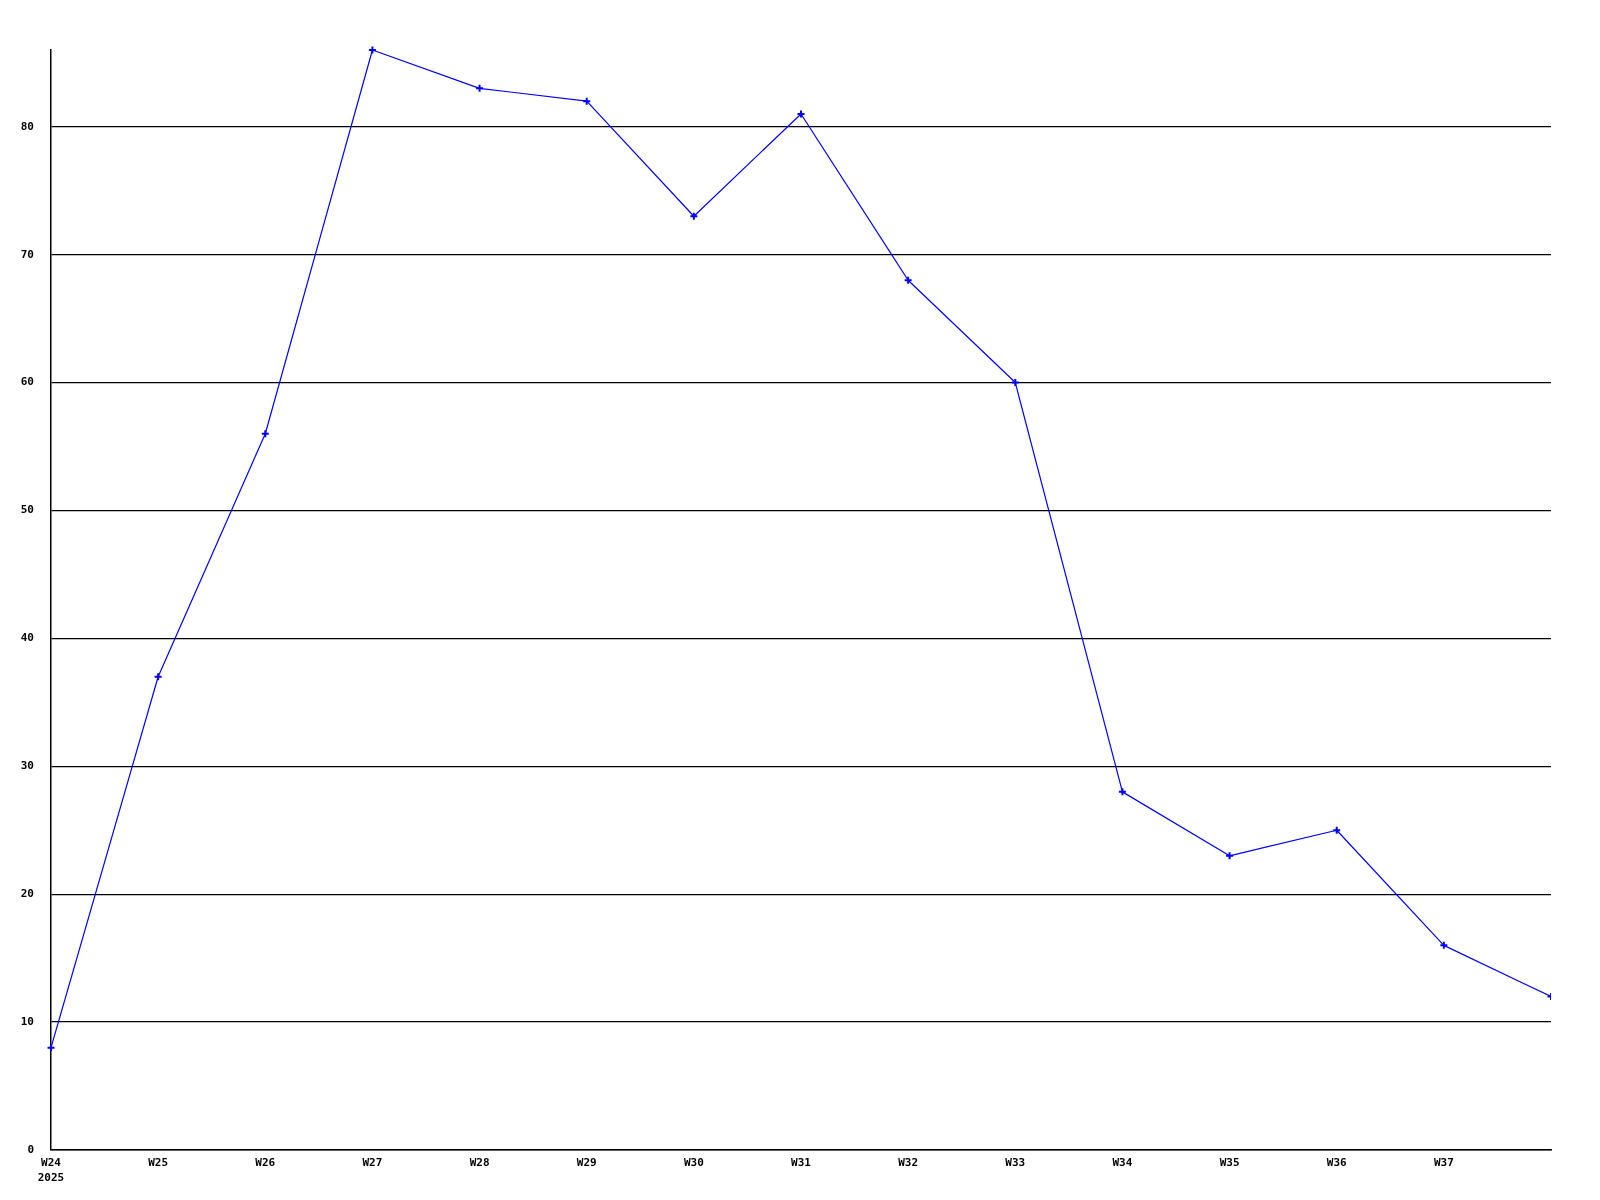  I want to click on x-tick-label: W37, so click(1443, 1163).